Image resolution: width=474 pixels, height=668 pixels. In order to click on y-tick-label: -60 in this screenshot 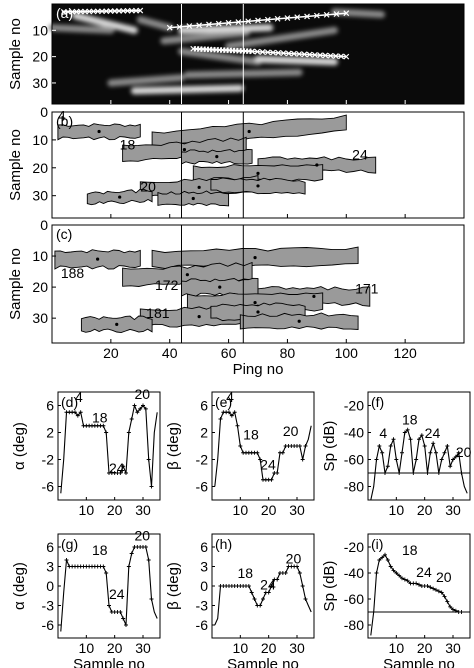, I will do `click(354, 460)`.